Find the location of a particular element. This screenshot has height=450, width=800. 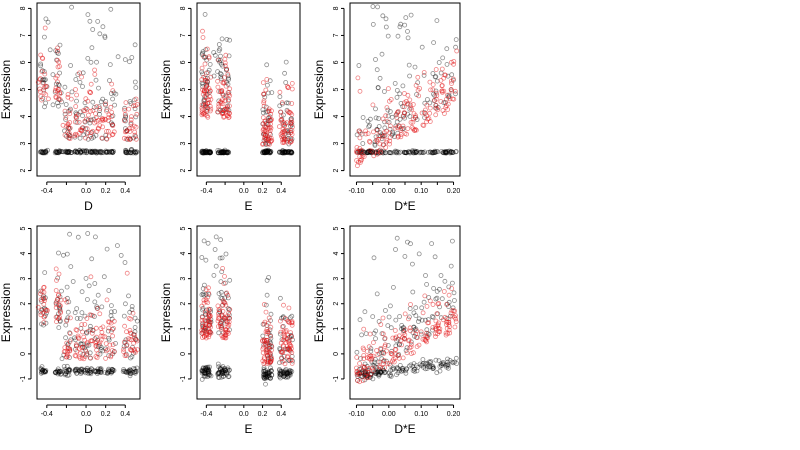

y-tick-label: 3 is located at coordinates (336, 144).